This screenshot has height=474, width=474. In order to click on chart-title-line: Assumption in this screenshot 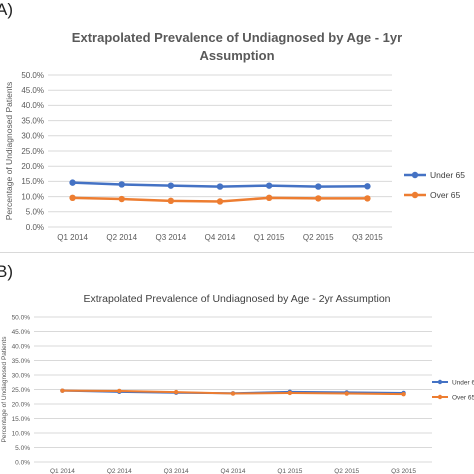, I will do `click(236, 55)`.